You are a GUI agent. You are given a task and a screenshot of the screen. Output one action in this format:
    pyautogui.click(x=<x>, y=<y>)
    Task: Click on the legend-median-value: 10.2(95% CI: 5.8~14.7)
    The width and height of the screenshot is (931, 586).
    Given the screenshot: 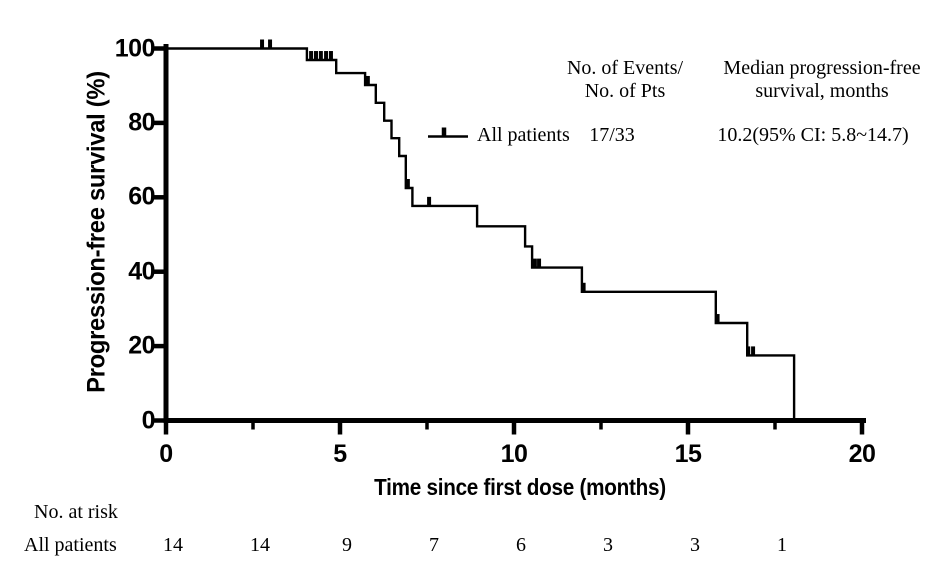 What is the action you would take?
    pyautogui.click(x=813, y=135)
    